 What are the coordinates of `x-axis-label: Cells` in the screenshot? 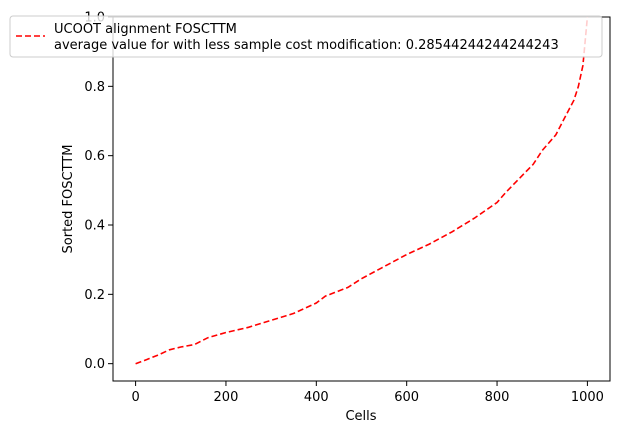 It's located at (360, 416).